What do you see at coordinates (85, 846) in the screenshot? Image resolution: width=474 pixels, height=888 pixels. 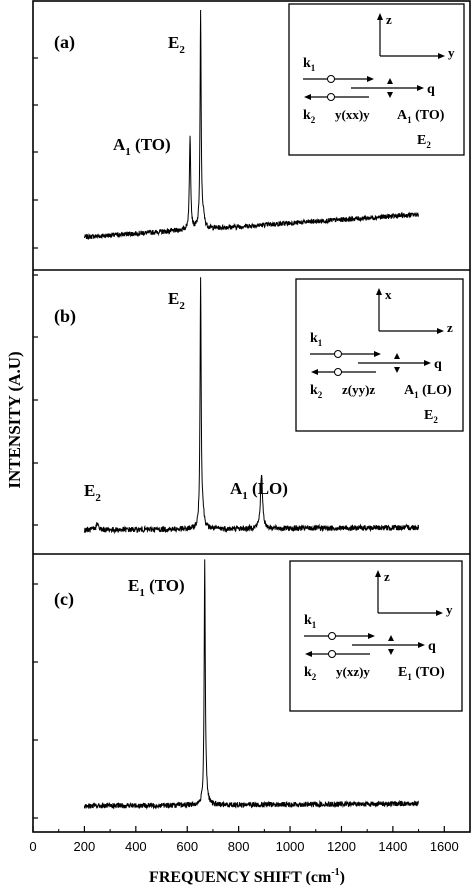 I see `x-tick-label-2: 200` at bounding box center [85, 846].